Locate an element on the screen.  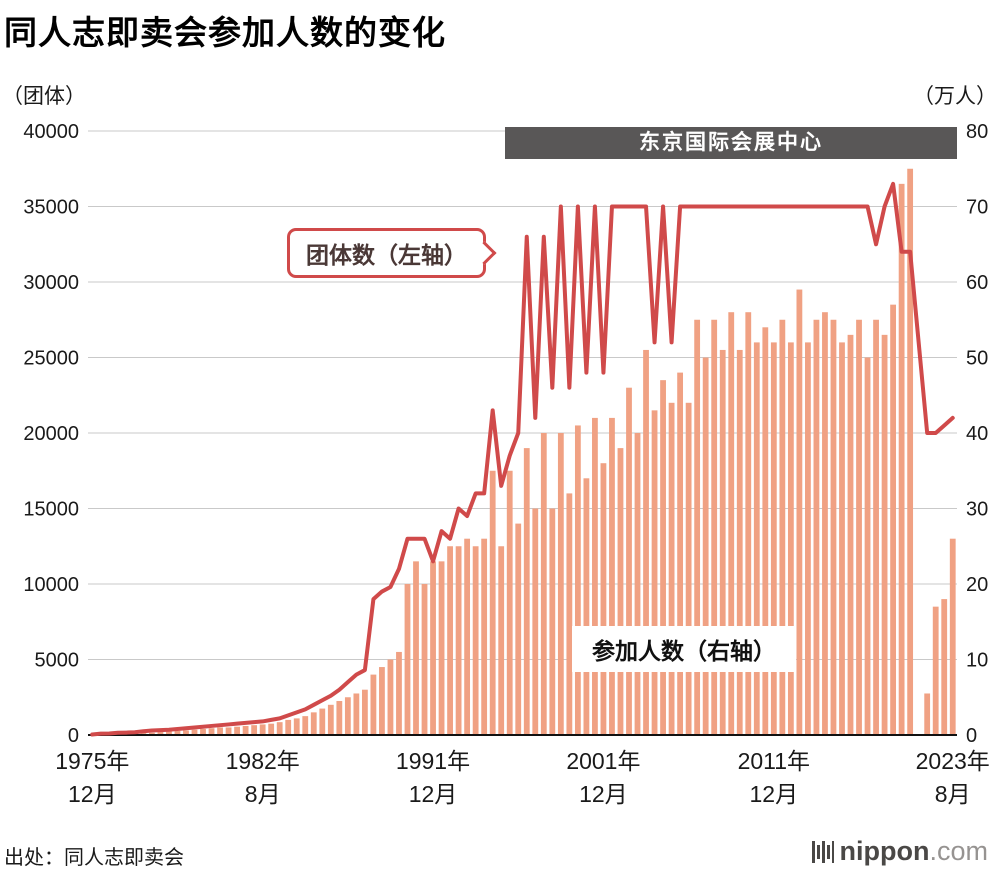
svg-text: 60 is located at coordinates (977, 283).